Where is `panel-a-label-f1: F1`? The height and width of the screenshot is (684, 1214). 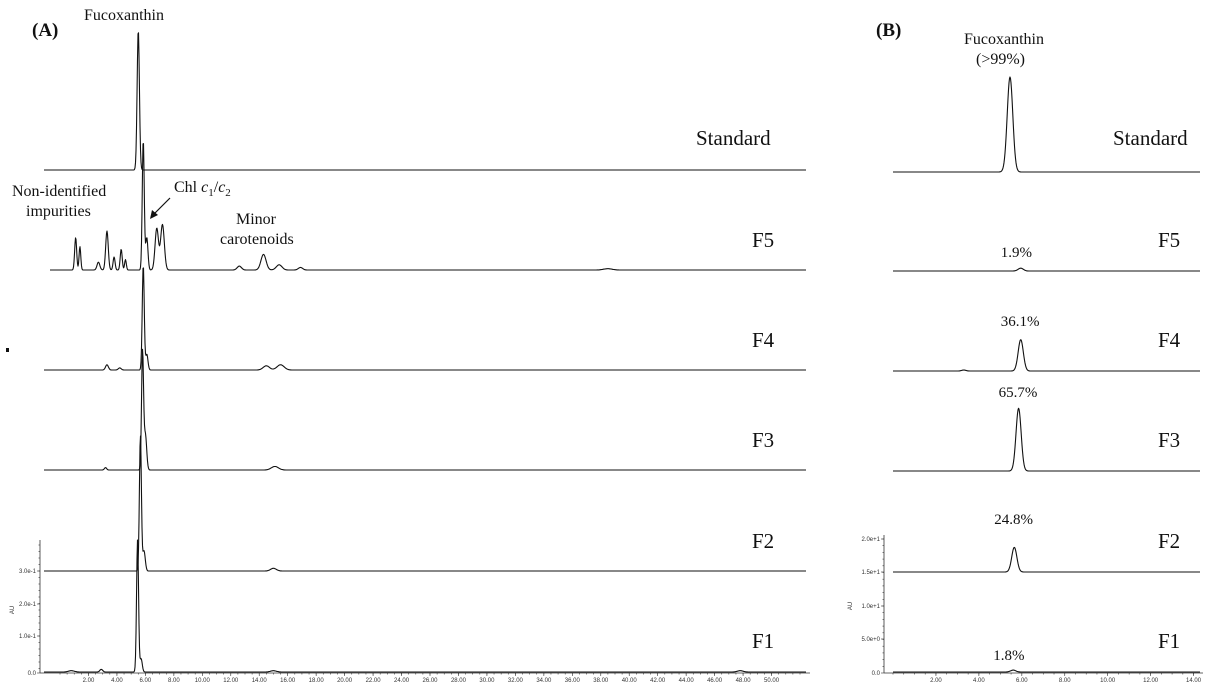
panel-a-label-f1: F1 is located at coordinates (763, 641).